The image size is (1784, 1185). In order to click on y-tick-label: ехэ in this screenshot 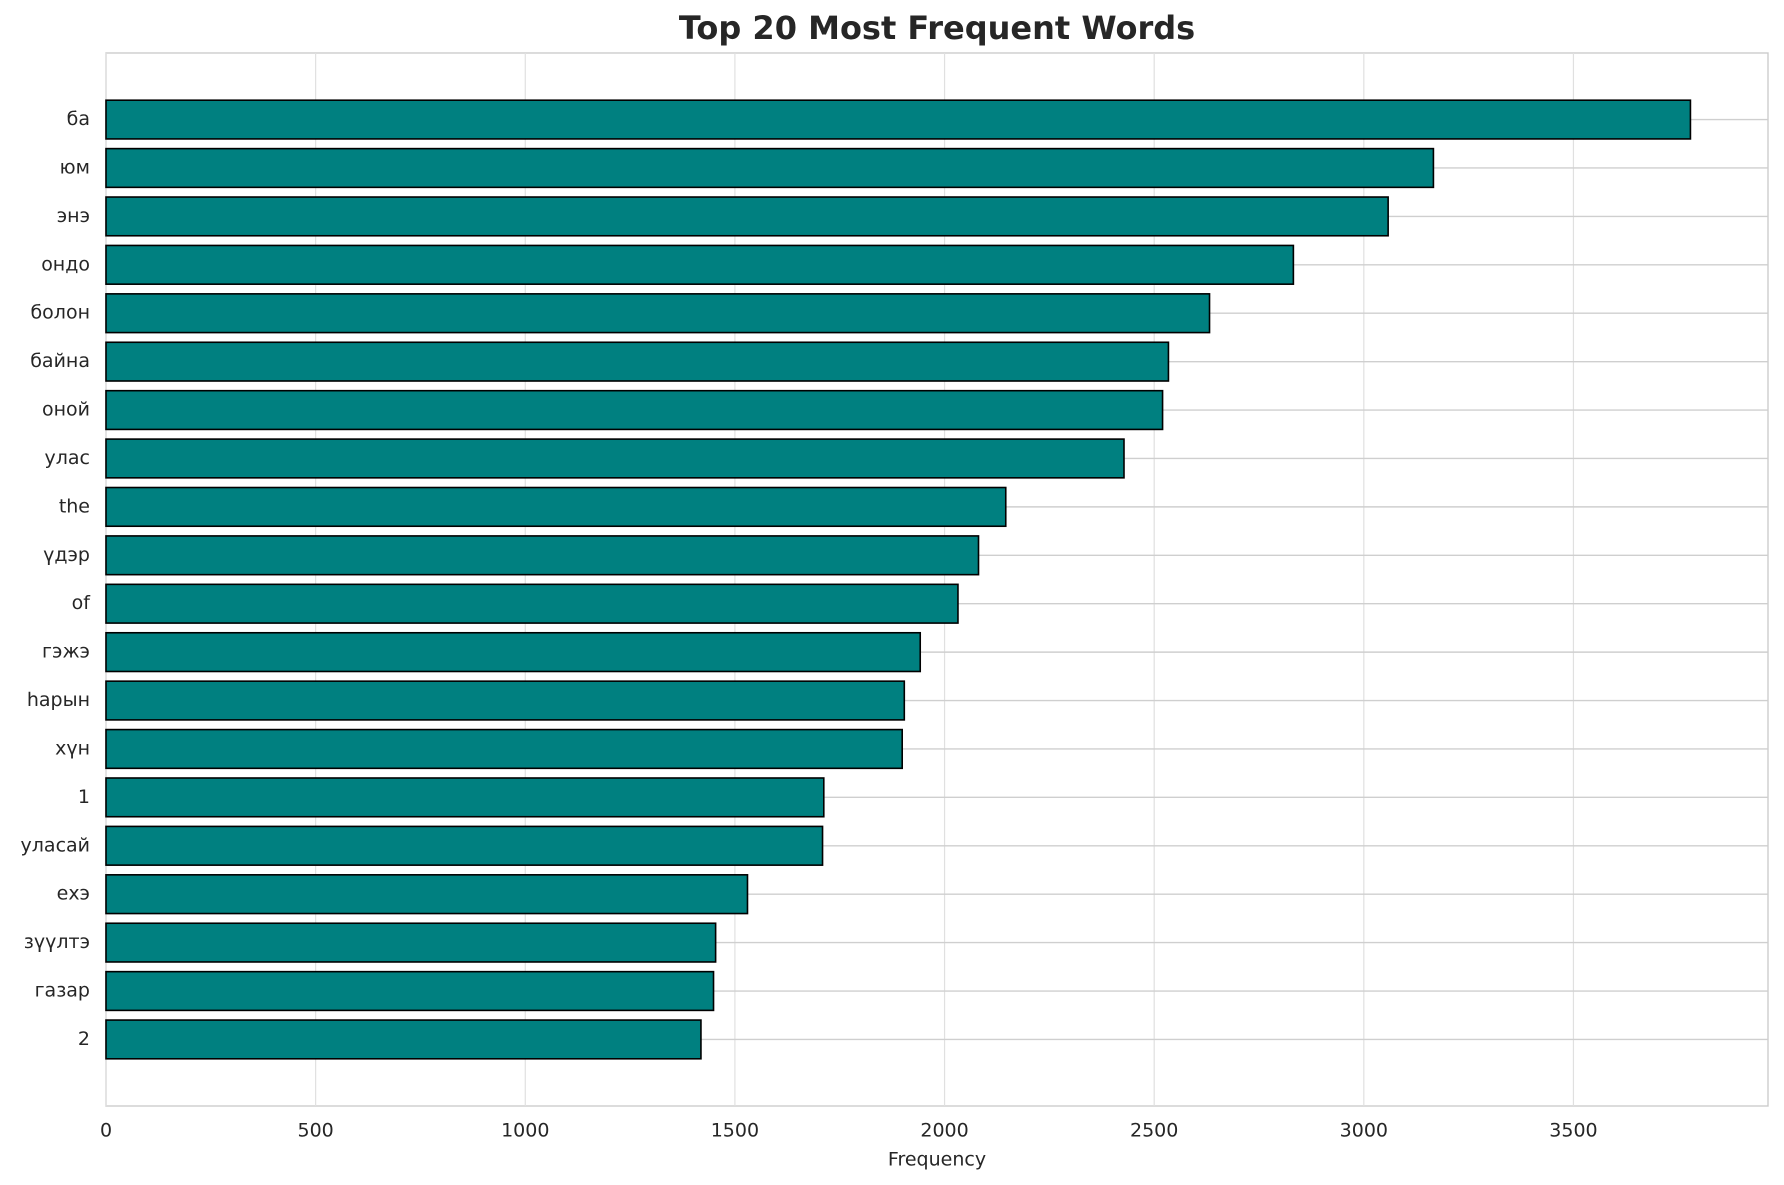, I will do `click(73, 894)`.